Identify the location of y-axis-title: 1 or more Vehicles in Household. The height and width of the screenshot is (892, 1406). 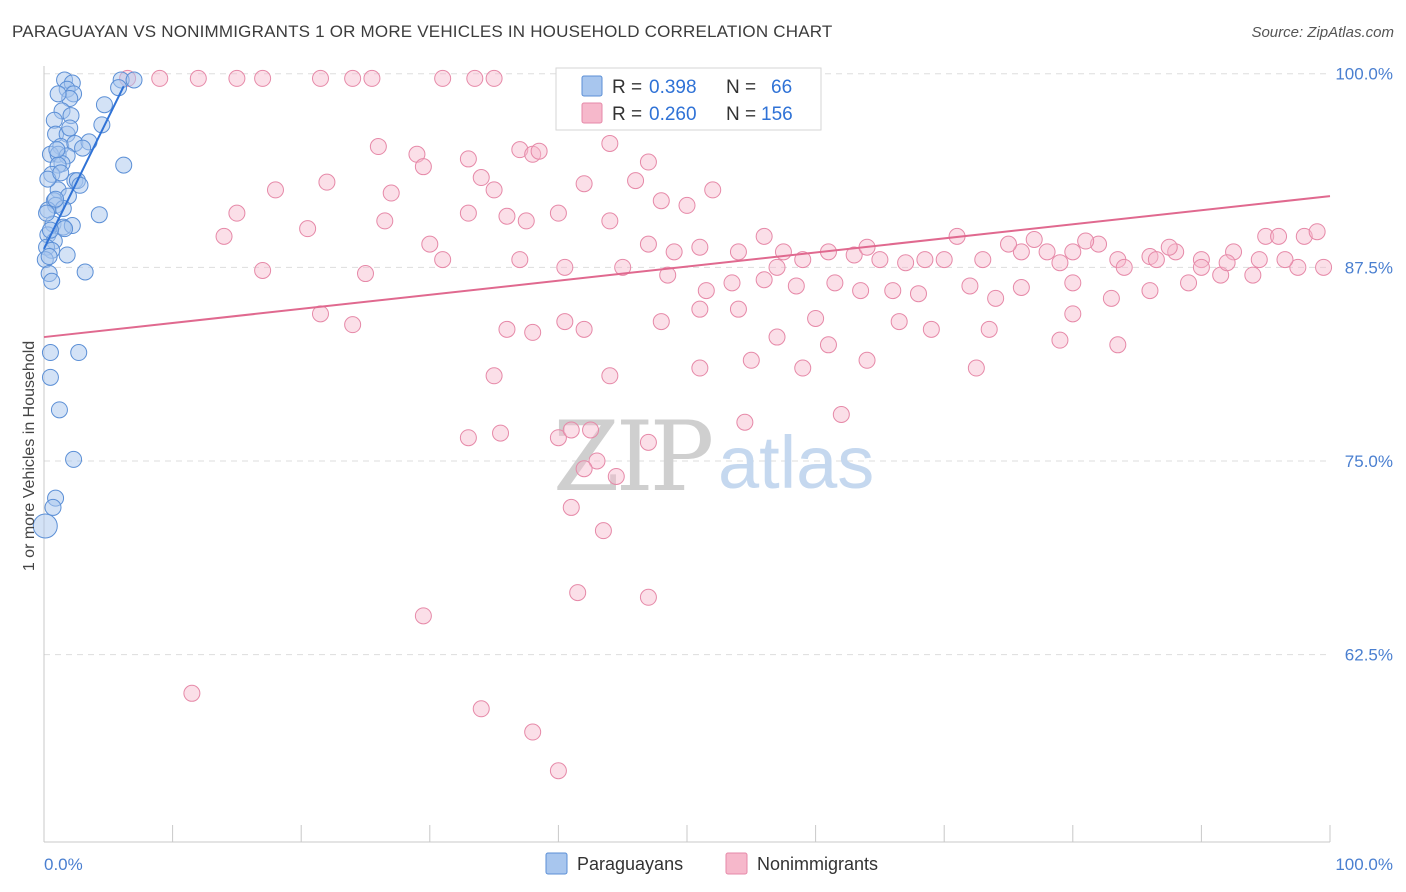
(29, 456).